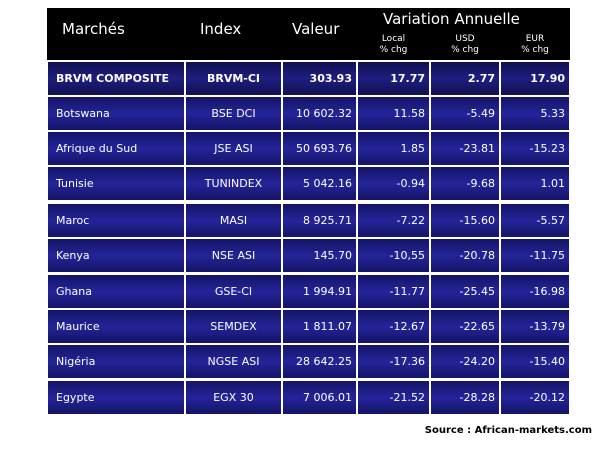 This screenshot has width=600, height=450. I want to click on sub-header: USD, so click(465, 39).